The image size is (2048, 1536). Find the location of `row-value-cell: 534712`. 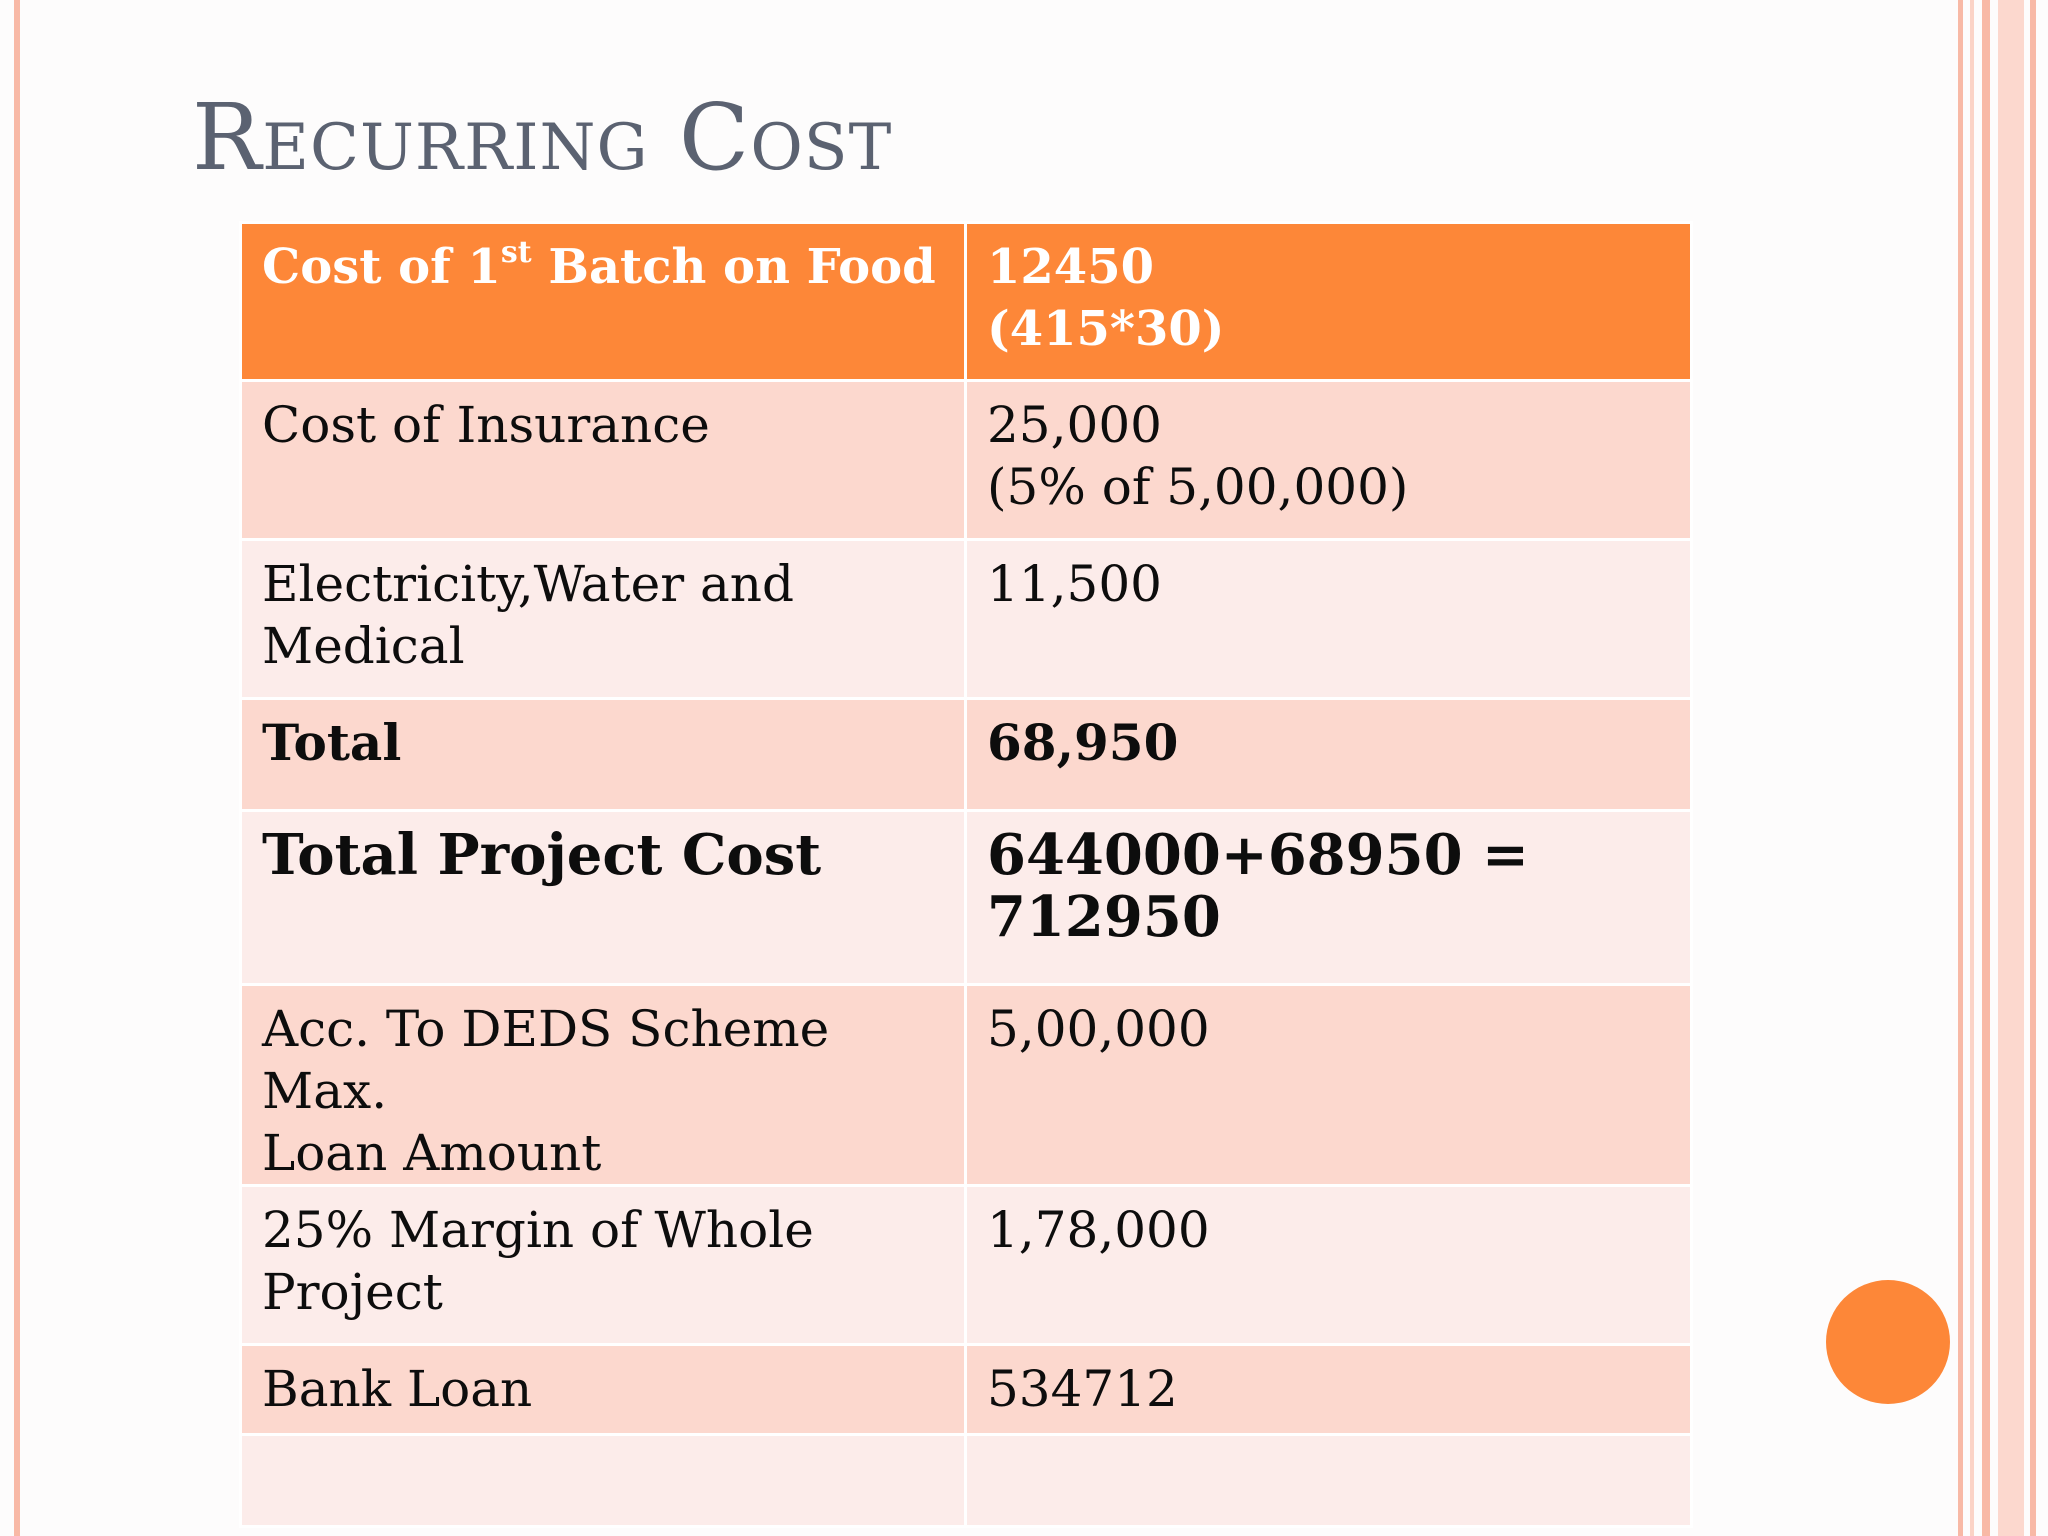

row-value-cell: 534712 is located at coordinates (1328, 1389).